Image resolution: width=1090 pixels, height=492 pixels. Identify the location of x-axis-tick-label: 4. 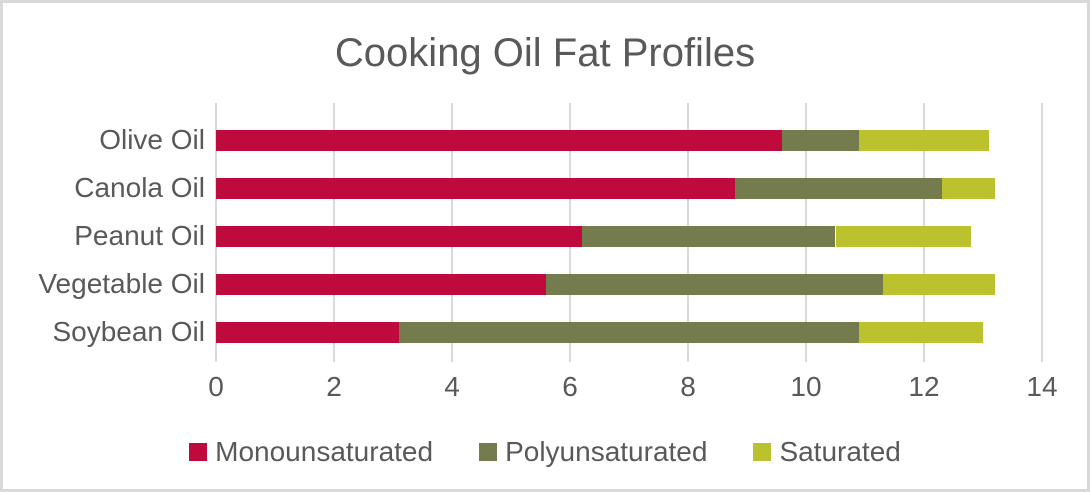
(452, 386).